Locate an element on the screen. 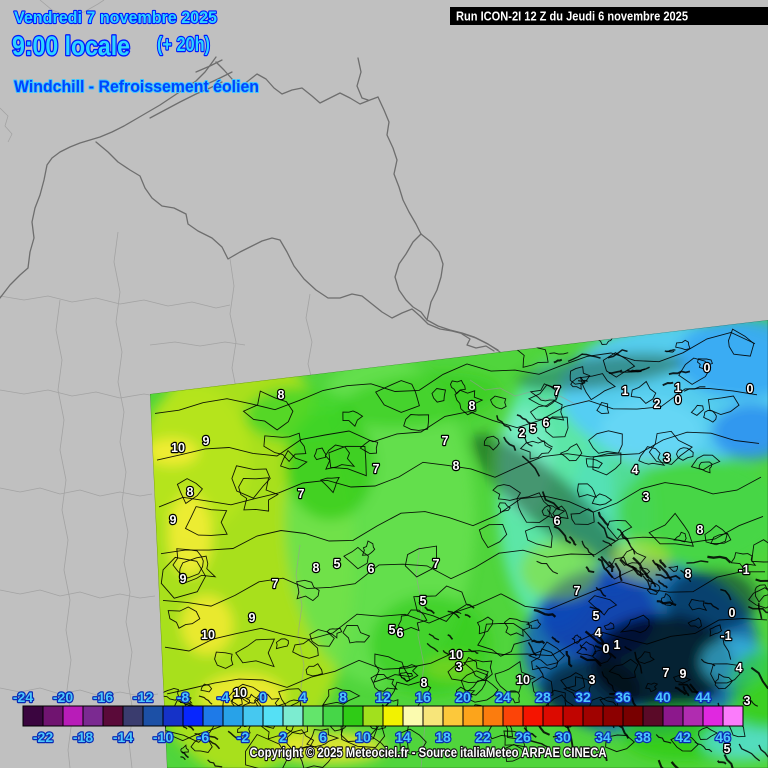  colorbar-tick-label-top: 12 is located at coordinates (383, 697).